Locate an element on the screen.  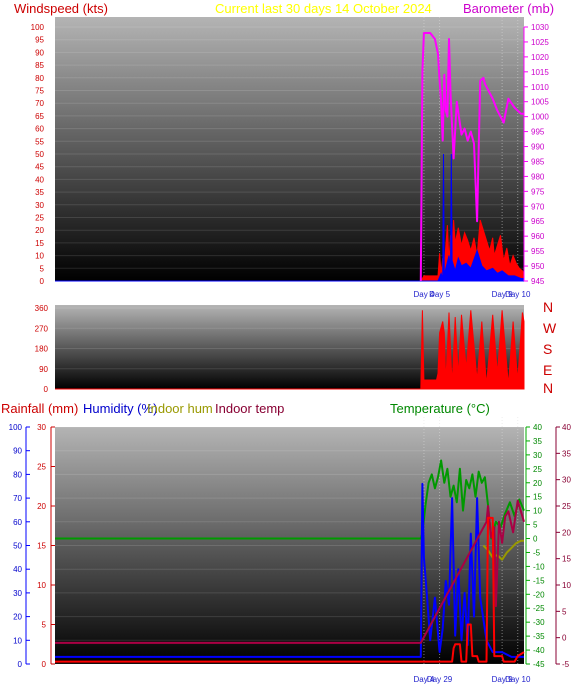
temperature-tick-label: -25 is located at coordinates (539, 608).